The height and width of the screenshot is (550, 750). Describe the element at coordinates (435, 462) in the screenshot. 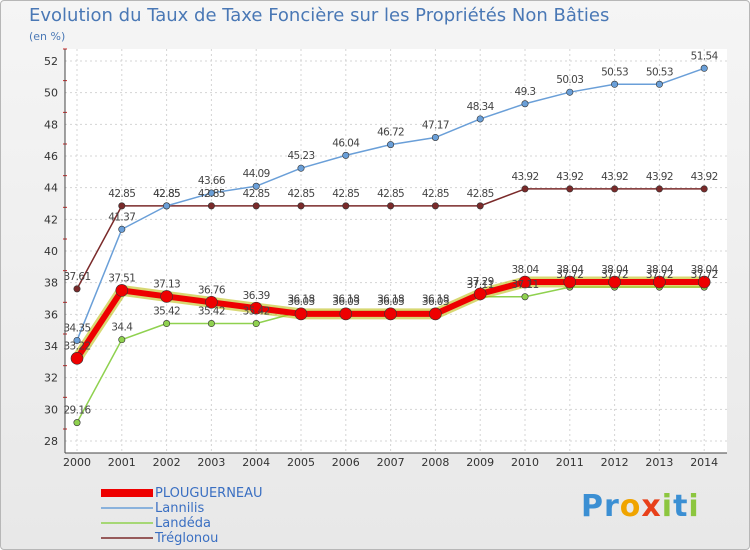

I see `x-tick-label: 2008` at that location.